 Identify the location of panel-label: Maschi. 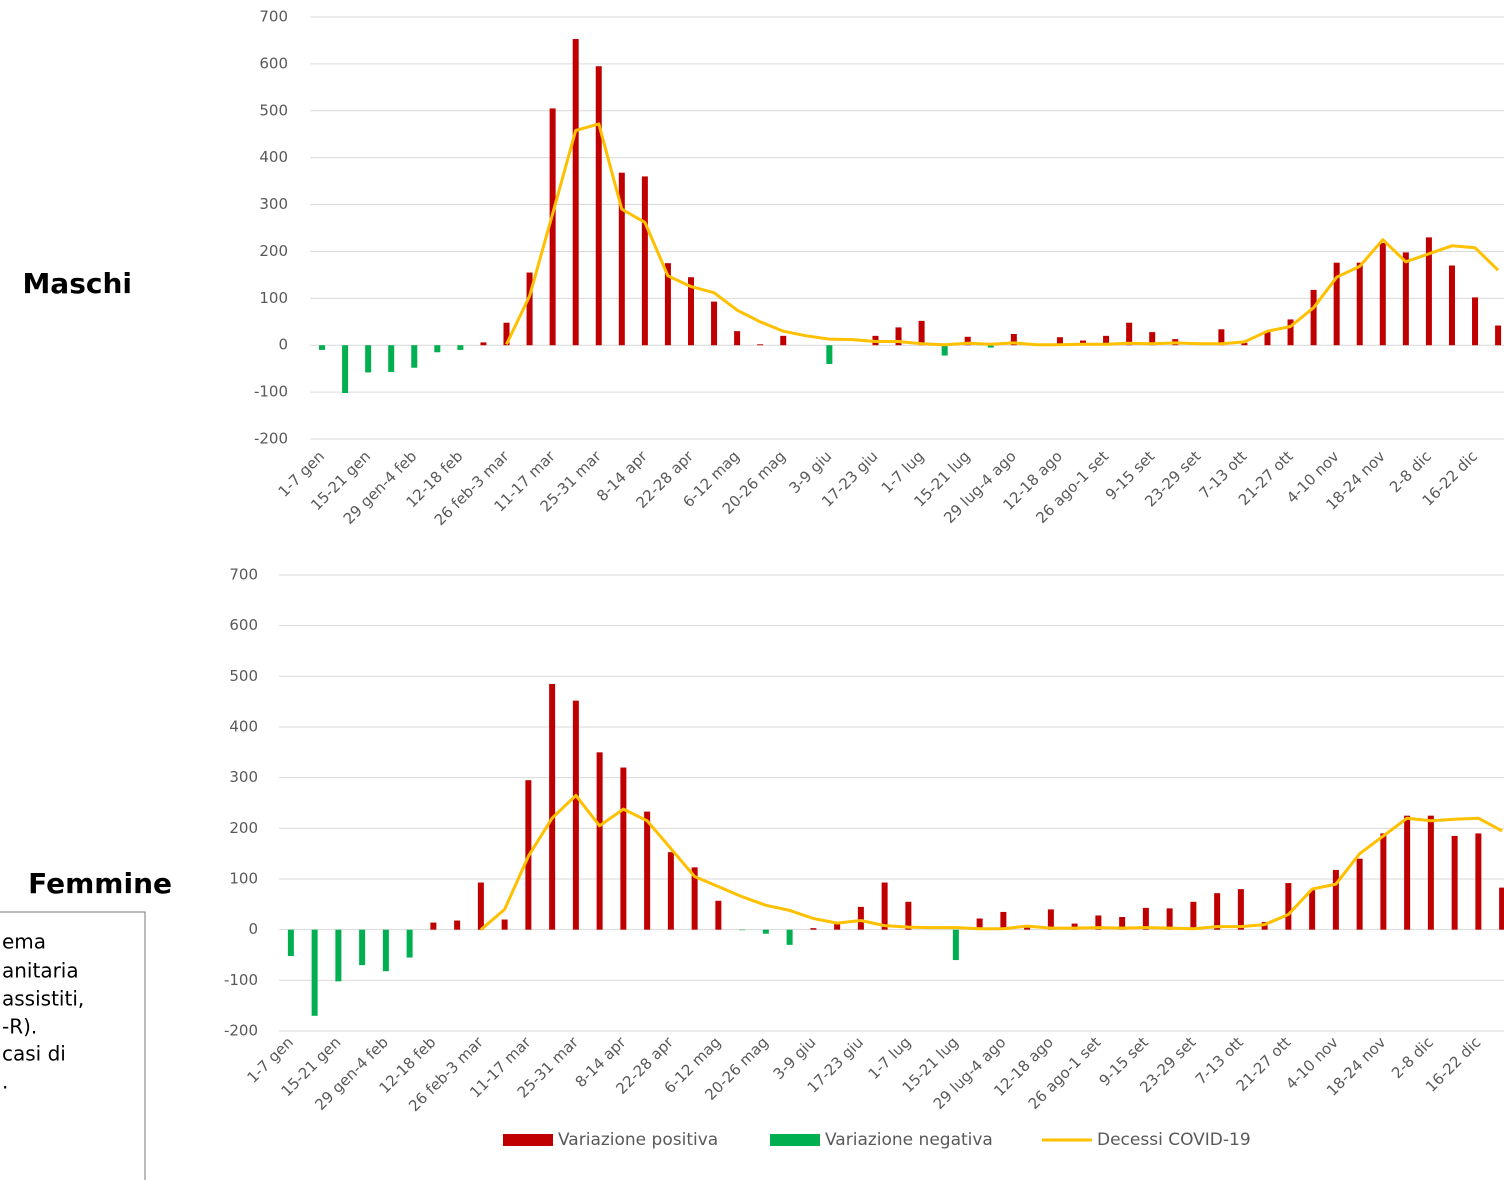
(77, 283).